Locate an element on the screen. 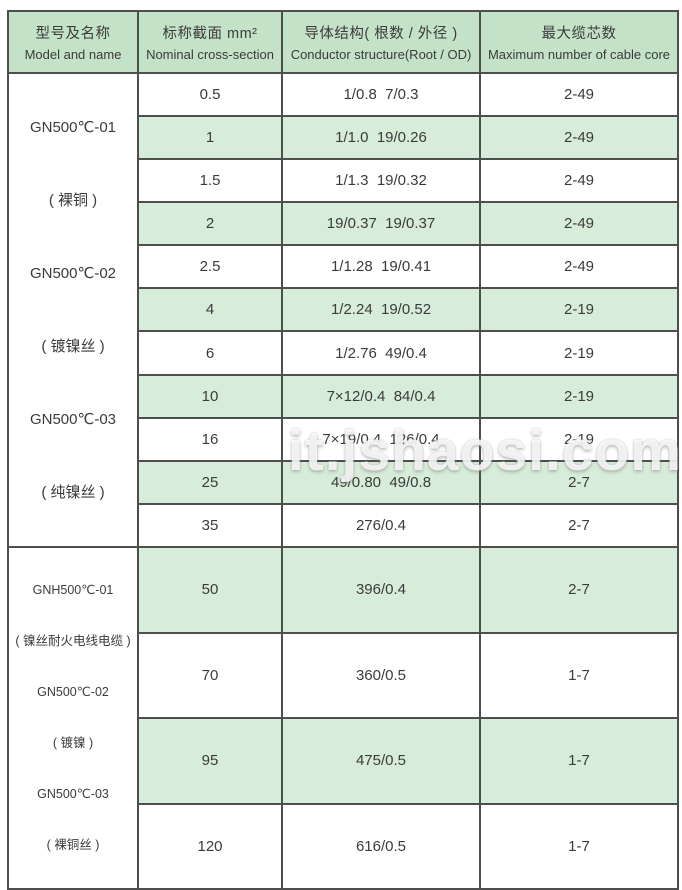  table-row: 1.5 1/1.3 19/0.32 2-49 is located at coordinates (343, 181).